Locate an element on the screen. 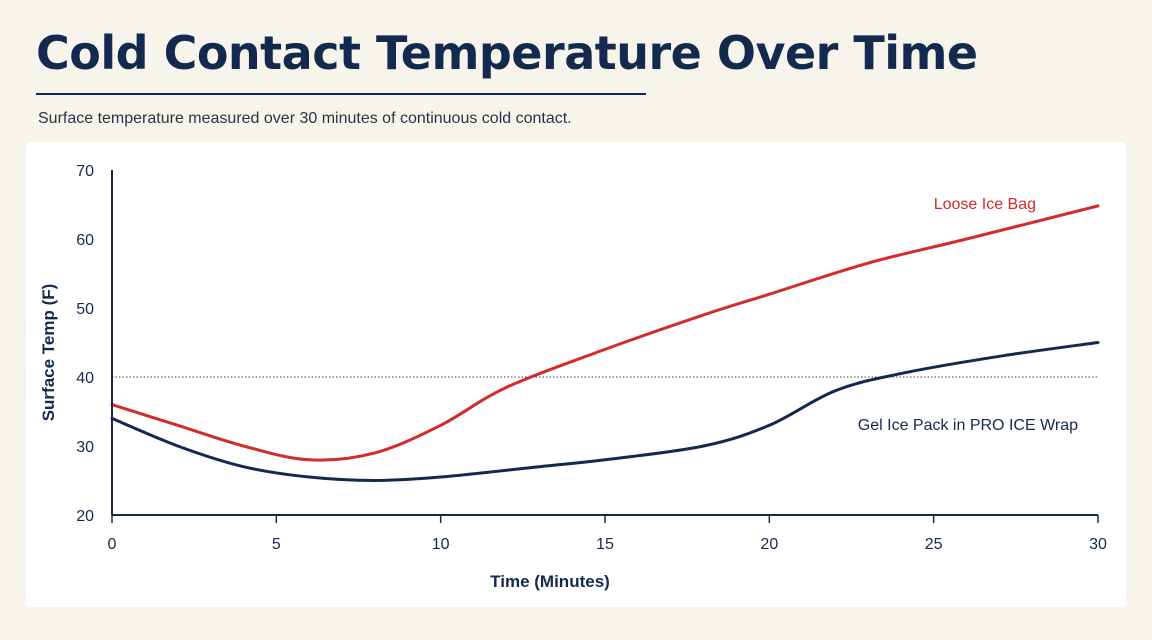 This screenshot has height=640, width=1152. y-tick-label: 40 is located at coordinates (85, 378).